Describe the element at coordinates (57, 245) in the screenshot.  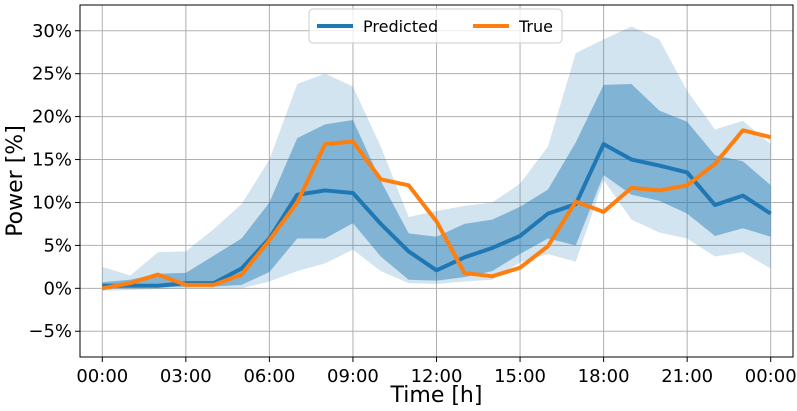
I see `y-tick-label: 5%` at that location.